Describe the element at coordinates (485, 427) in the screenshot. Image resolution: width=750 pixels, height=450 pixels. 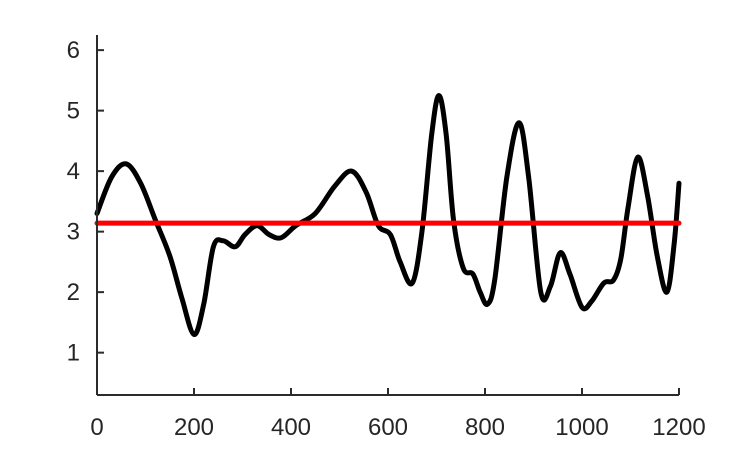
I see `x-tick-label: 800` at that location.